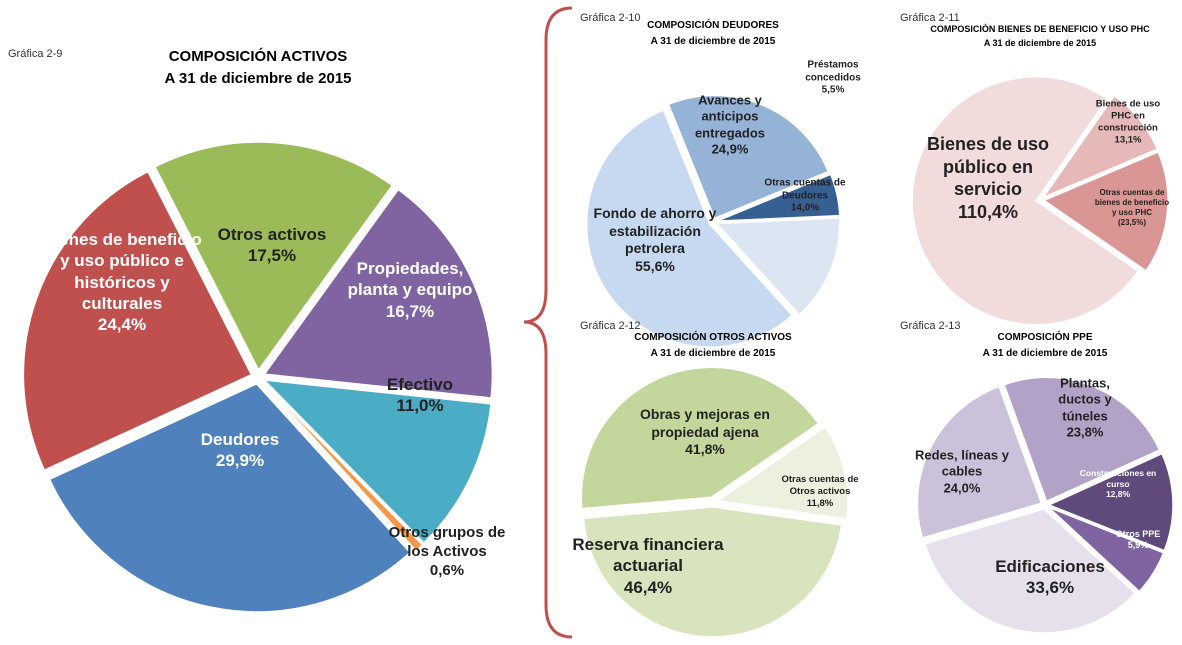 The height and width of the screenshot is (645, 1182). What do you see at coordinates (713, 337) in the screenshot?
I see `chart-title: COMPOSICIÓN OTROS ACTIVOS` at bounding box center [713, 337].